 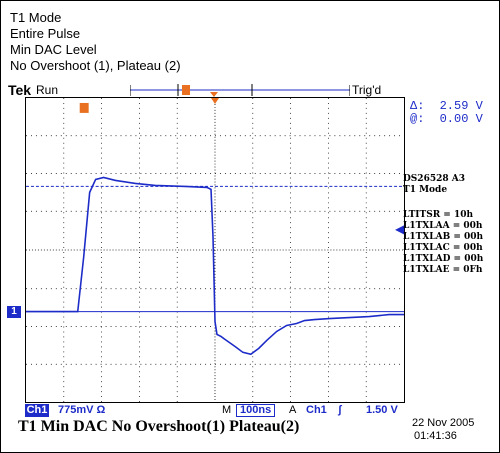 I want to click on trigger-level: 1.50 V, so click(x=382, y=410).